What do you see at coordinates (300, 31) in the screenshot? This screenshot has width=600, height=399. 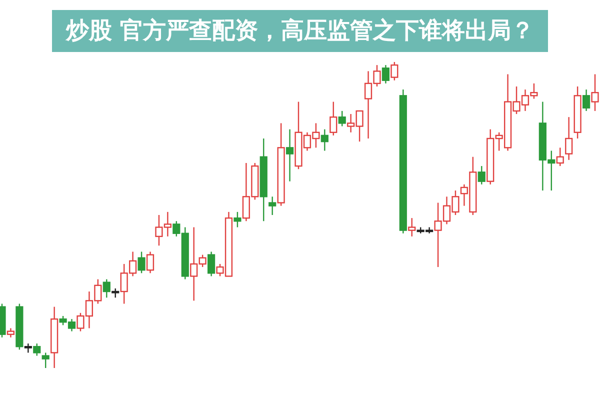 I see `chart-title: 炒股 官方严查配资，高压监管之下谁将出局？` at bounding box center [300, 31].